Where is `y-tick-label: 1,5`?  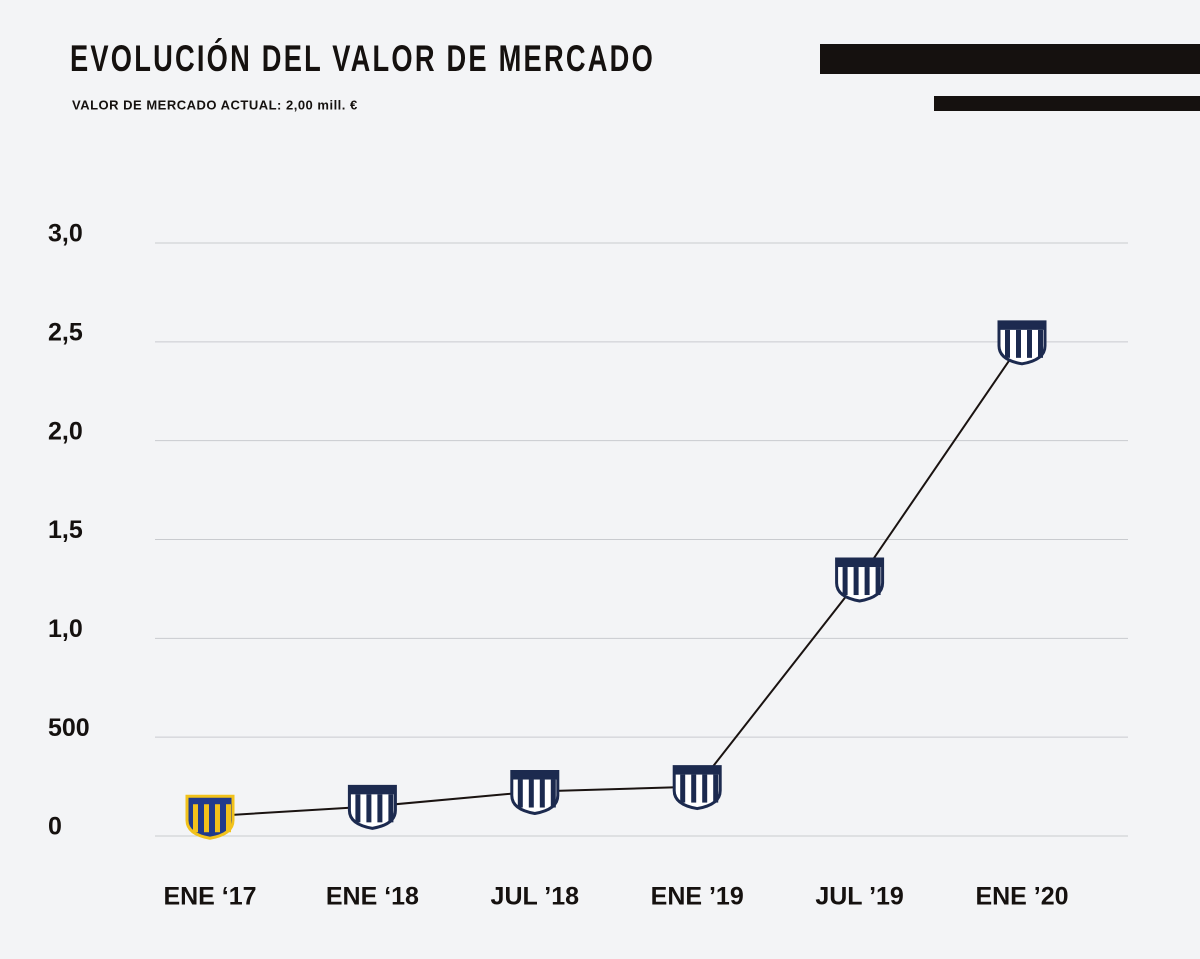
y-tick-label: 1,5 is located at coordinates (65, 530).